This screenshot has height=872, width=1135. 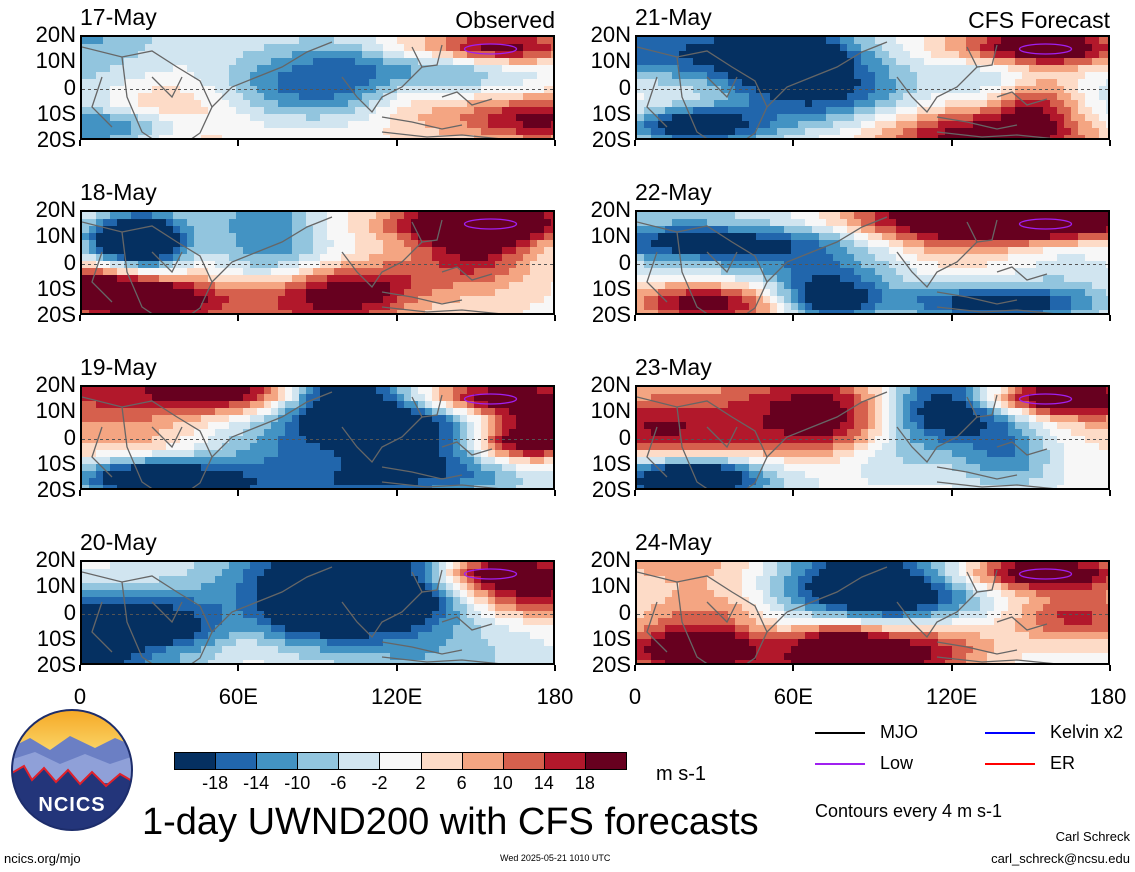 I want to click on legend-label: MJO, so click(x=899, y=732).